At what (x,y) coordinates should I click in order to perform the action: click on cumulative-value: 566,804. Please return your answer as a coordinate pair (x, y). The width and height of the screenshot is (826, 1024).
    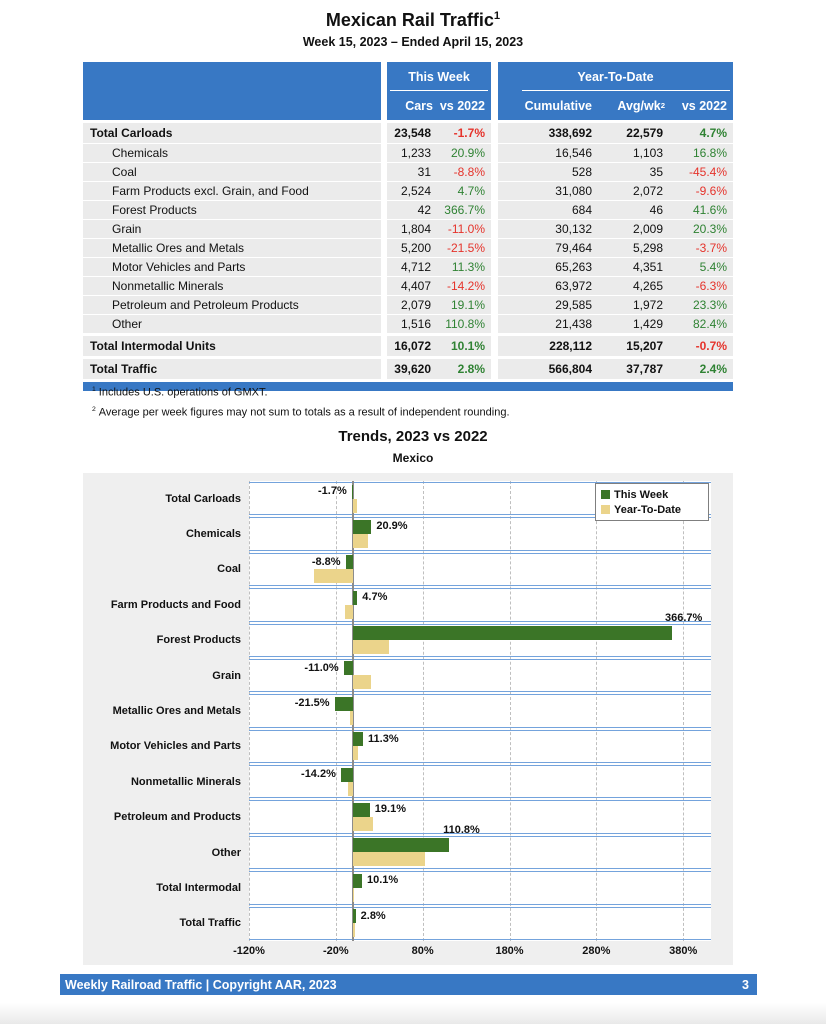
    Looking at the image, I should click on (548, 369).